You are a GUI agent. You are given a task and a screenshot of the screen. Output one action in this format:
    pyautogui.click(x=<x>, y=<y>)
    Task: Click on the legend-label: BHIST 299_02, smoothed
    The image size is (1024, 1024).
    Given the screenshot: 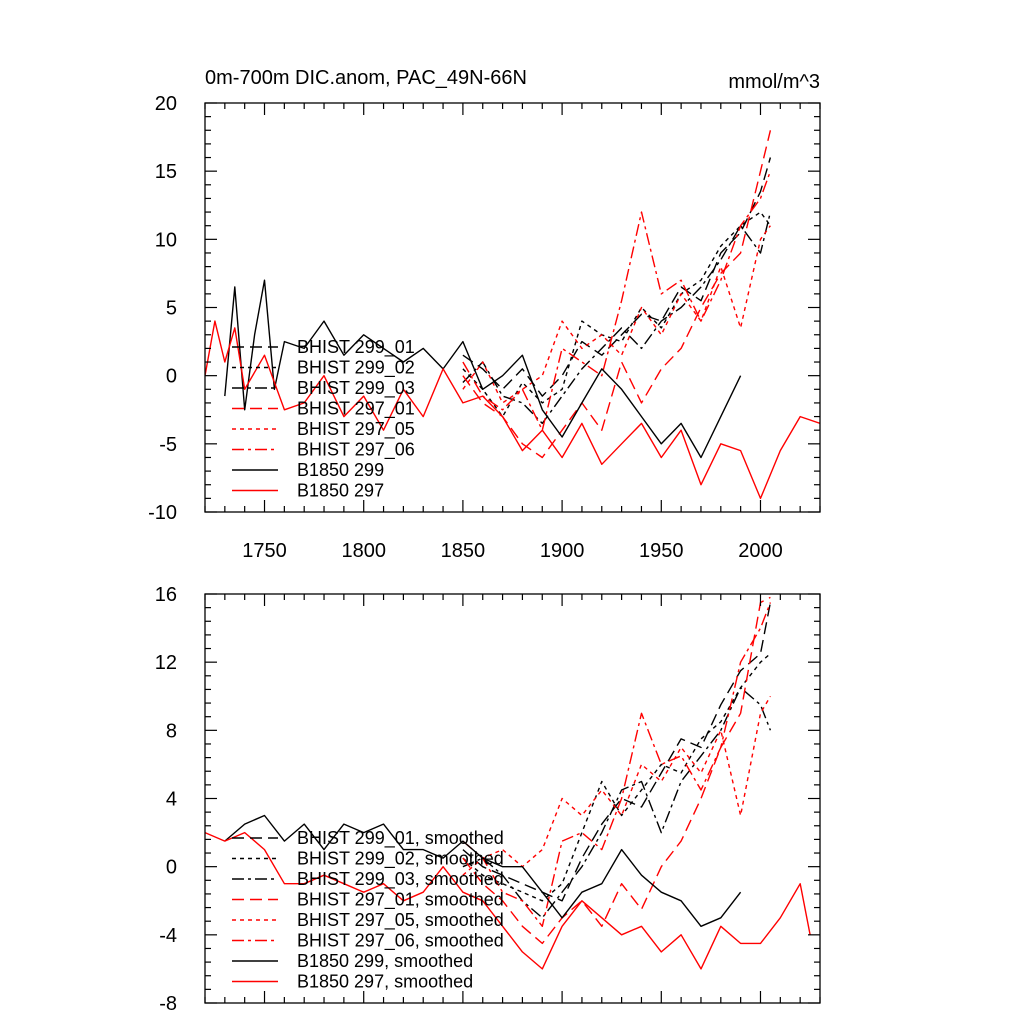 What is the action you would take?
    pyautogui.click(x=400, y=859)
    